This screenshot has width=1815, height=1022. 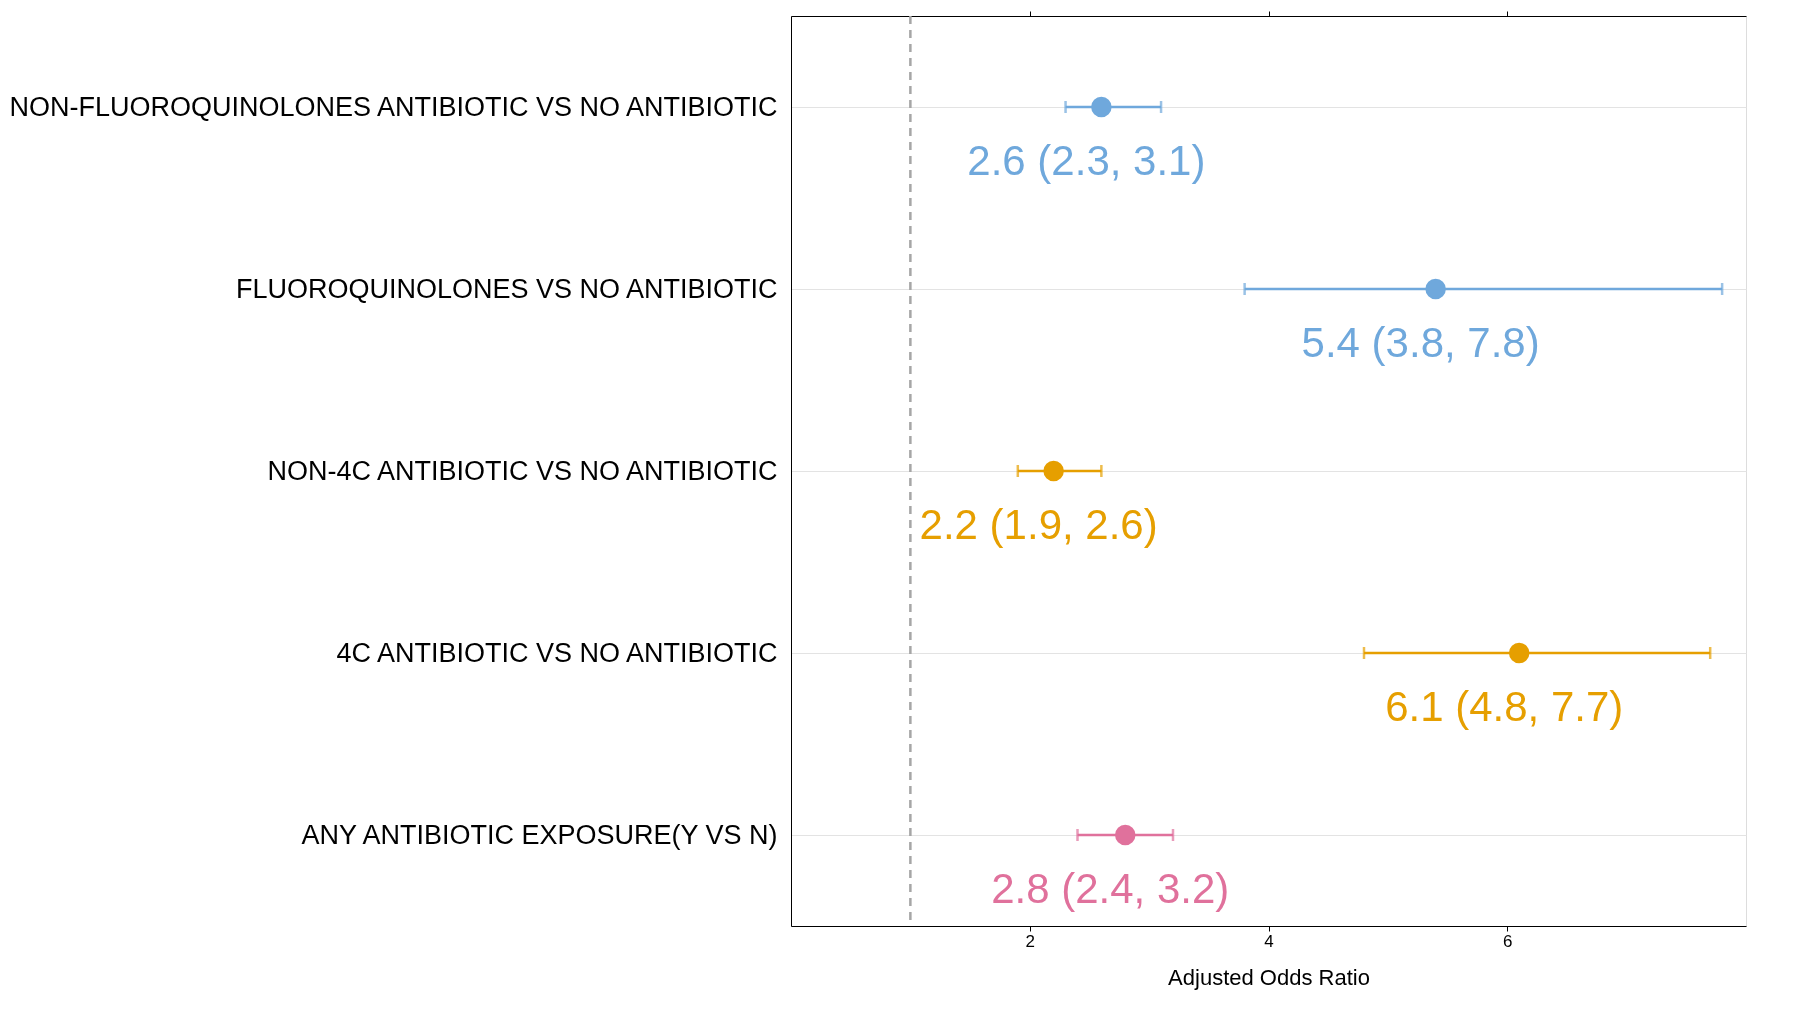 What do you see at coordinates (1110, 888) in the screenshot?
I see `data-label: 2.8 (2.4, 3.2)` at bounding box center [1110, 888].